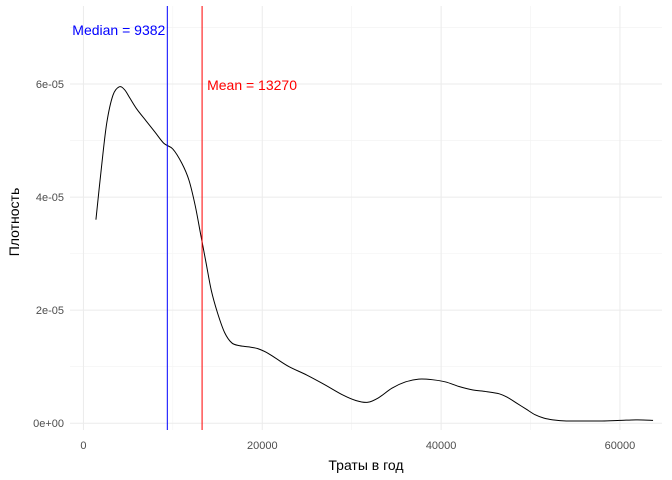 The width and height of the screenshot is (672, 480). I want to click on x-axis-ticks: 0 20000 40000 60000, so click(357, 446).